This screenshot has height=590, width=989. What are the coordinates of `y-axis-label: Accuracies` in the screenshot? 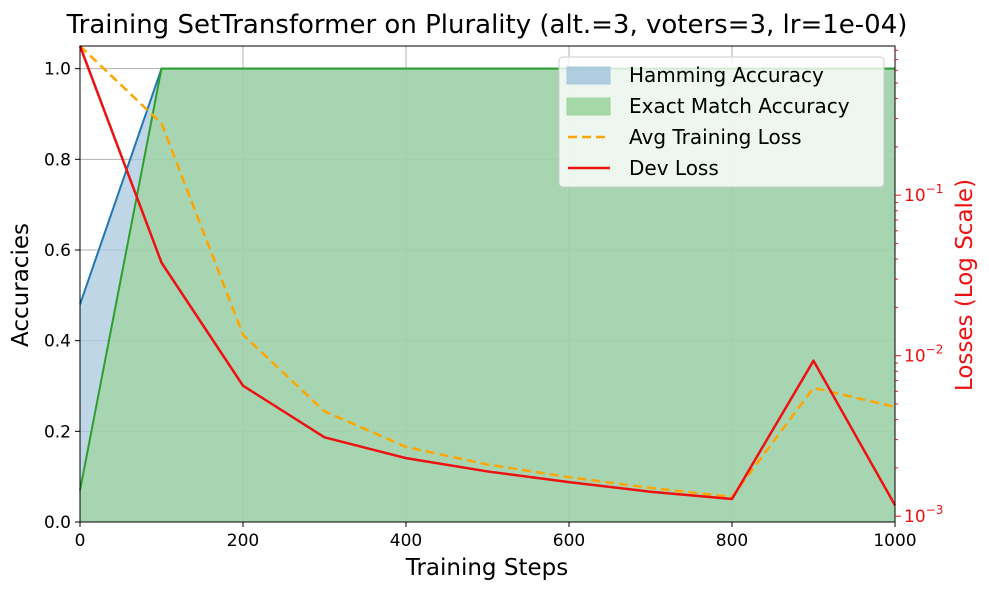 It's located at (21, 285).